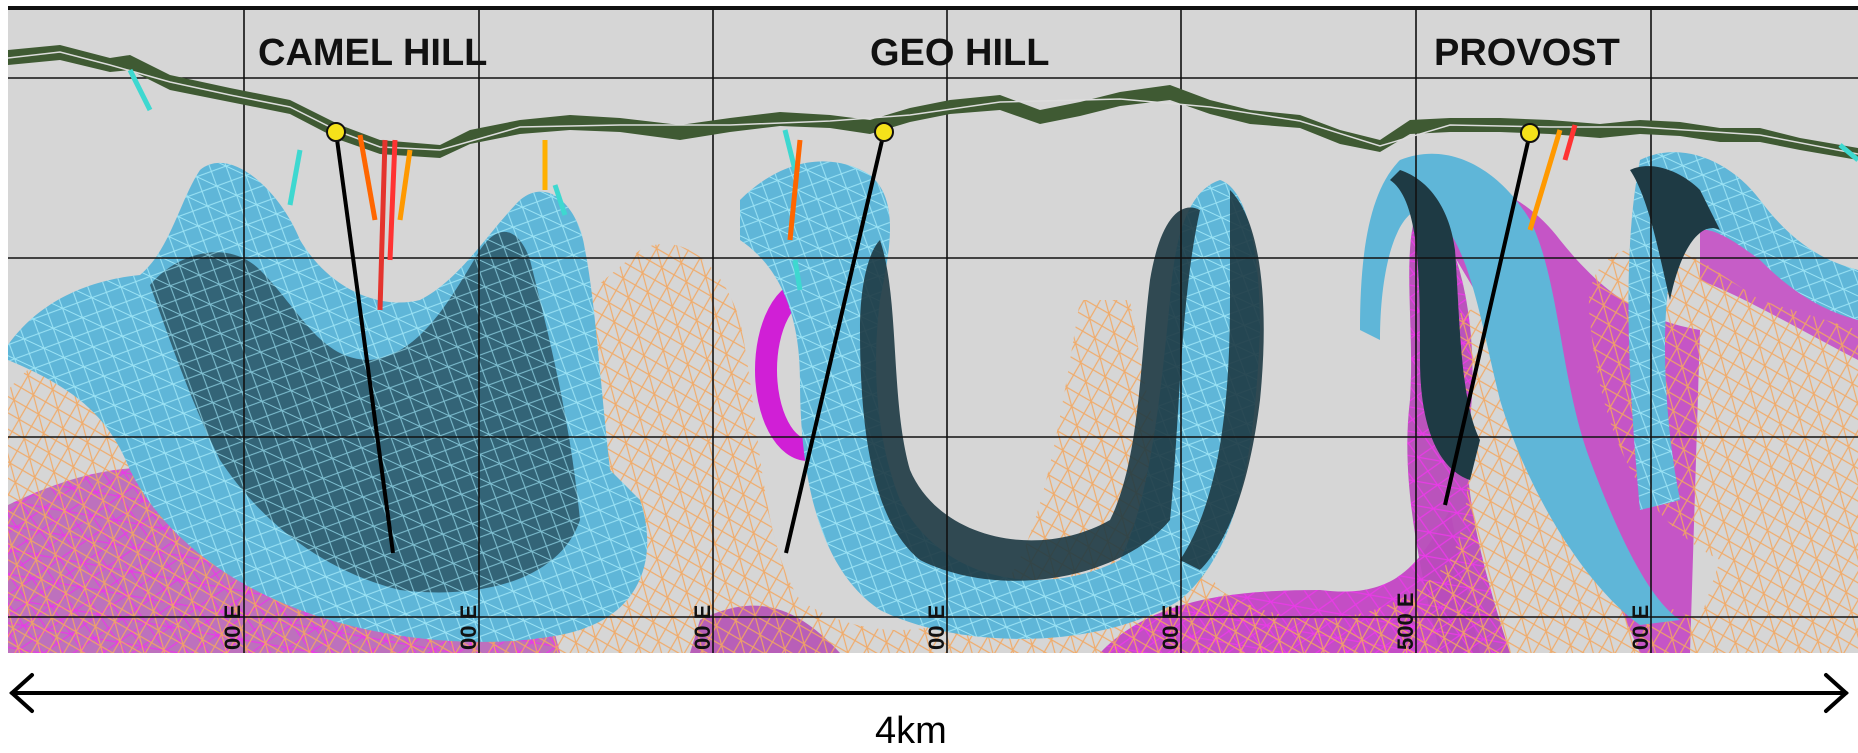 The height and width of the screenshot is (753, 1858). Describe the element at coordinates (835, 342) in the screenshot. I see `drillhole-geo-hill` at that location.